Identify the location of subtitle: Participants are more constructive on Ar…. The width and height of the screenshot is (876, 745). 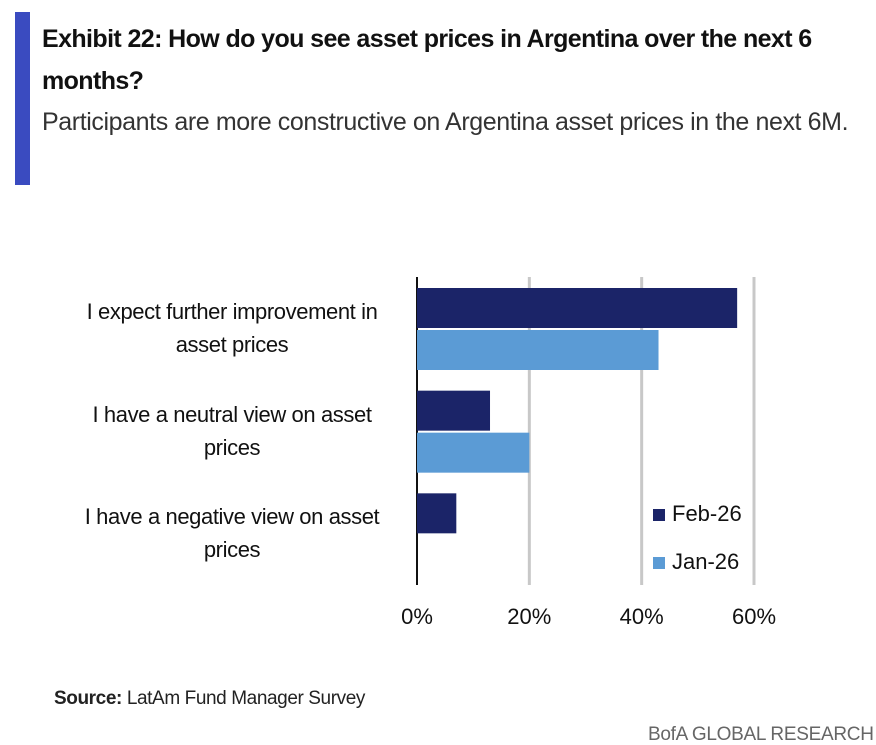
(445, 122).